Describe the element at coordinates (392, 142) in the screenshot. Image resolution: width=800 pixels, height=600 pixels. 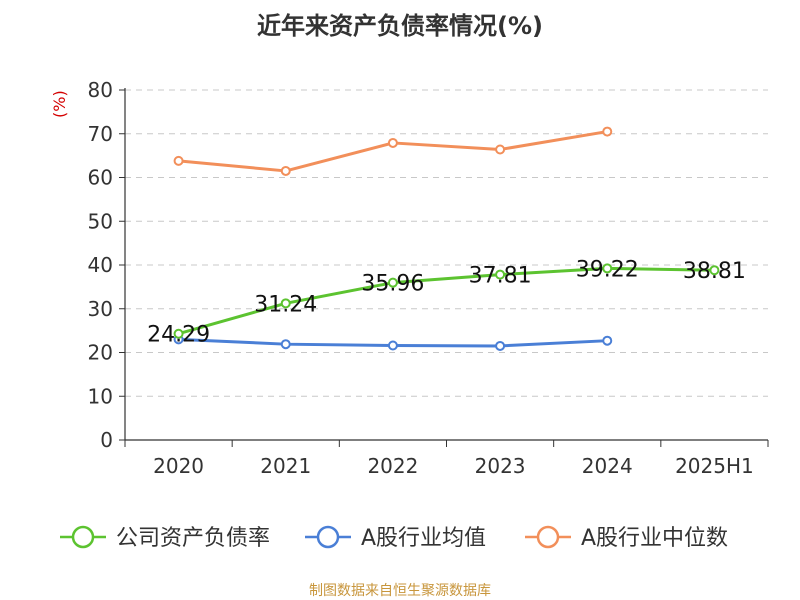
I see `point-2-2022` at that location.